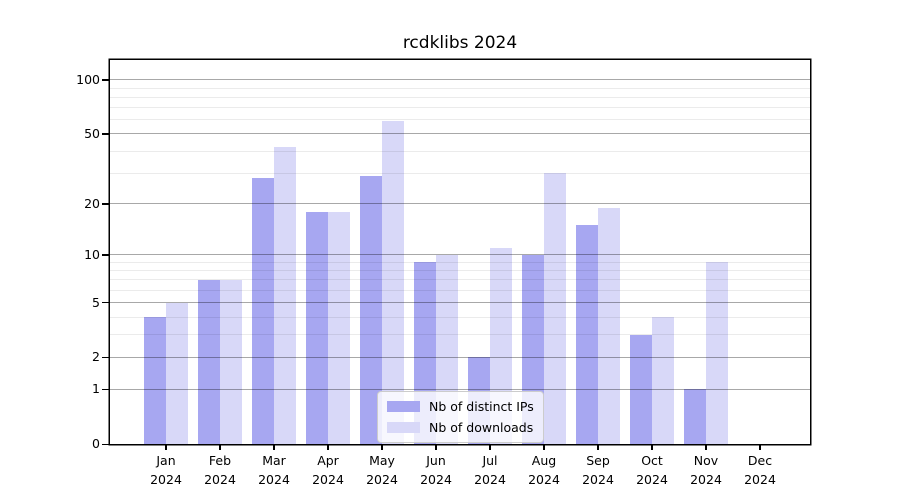 The width and height of the screenshot is (900, 500). What do you see at coordinates (328, 460) in the screenshot?
I see `xtick-month-apr: Apr` at bounding box center [328, 460].